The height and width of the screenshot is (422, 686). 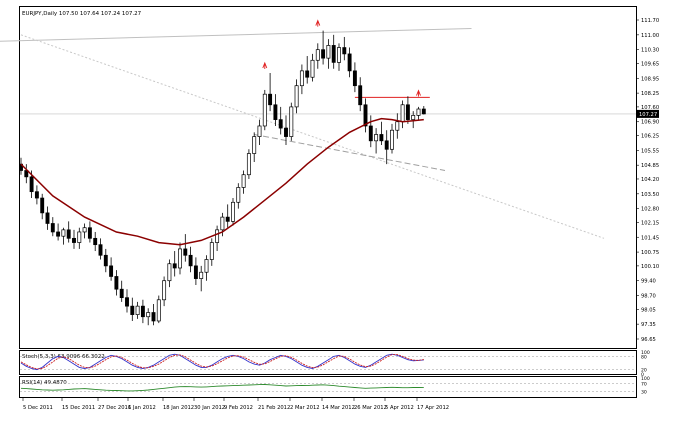 What do you see at coordinates (418, 93) in the screenshot?
I see `fractal-up-arrow` at bounding box center [418, 93].